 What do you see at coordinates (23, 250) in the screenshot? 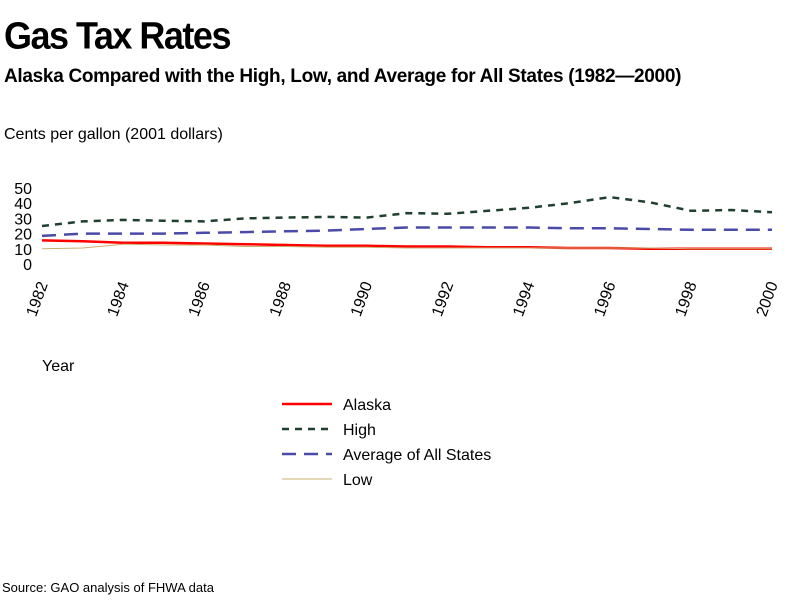
I see `y-tick-label: 10` at bounding box center [23, 250].